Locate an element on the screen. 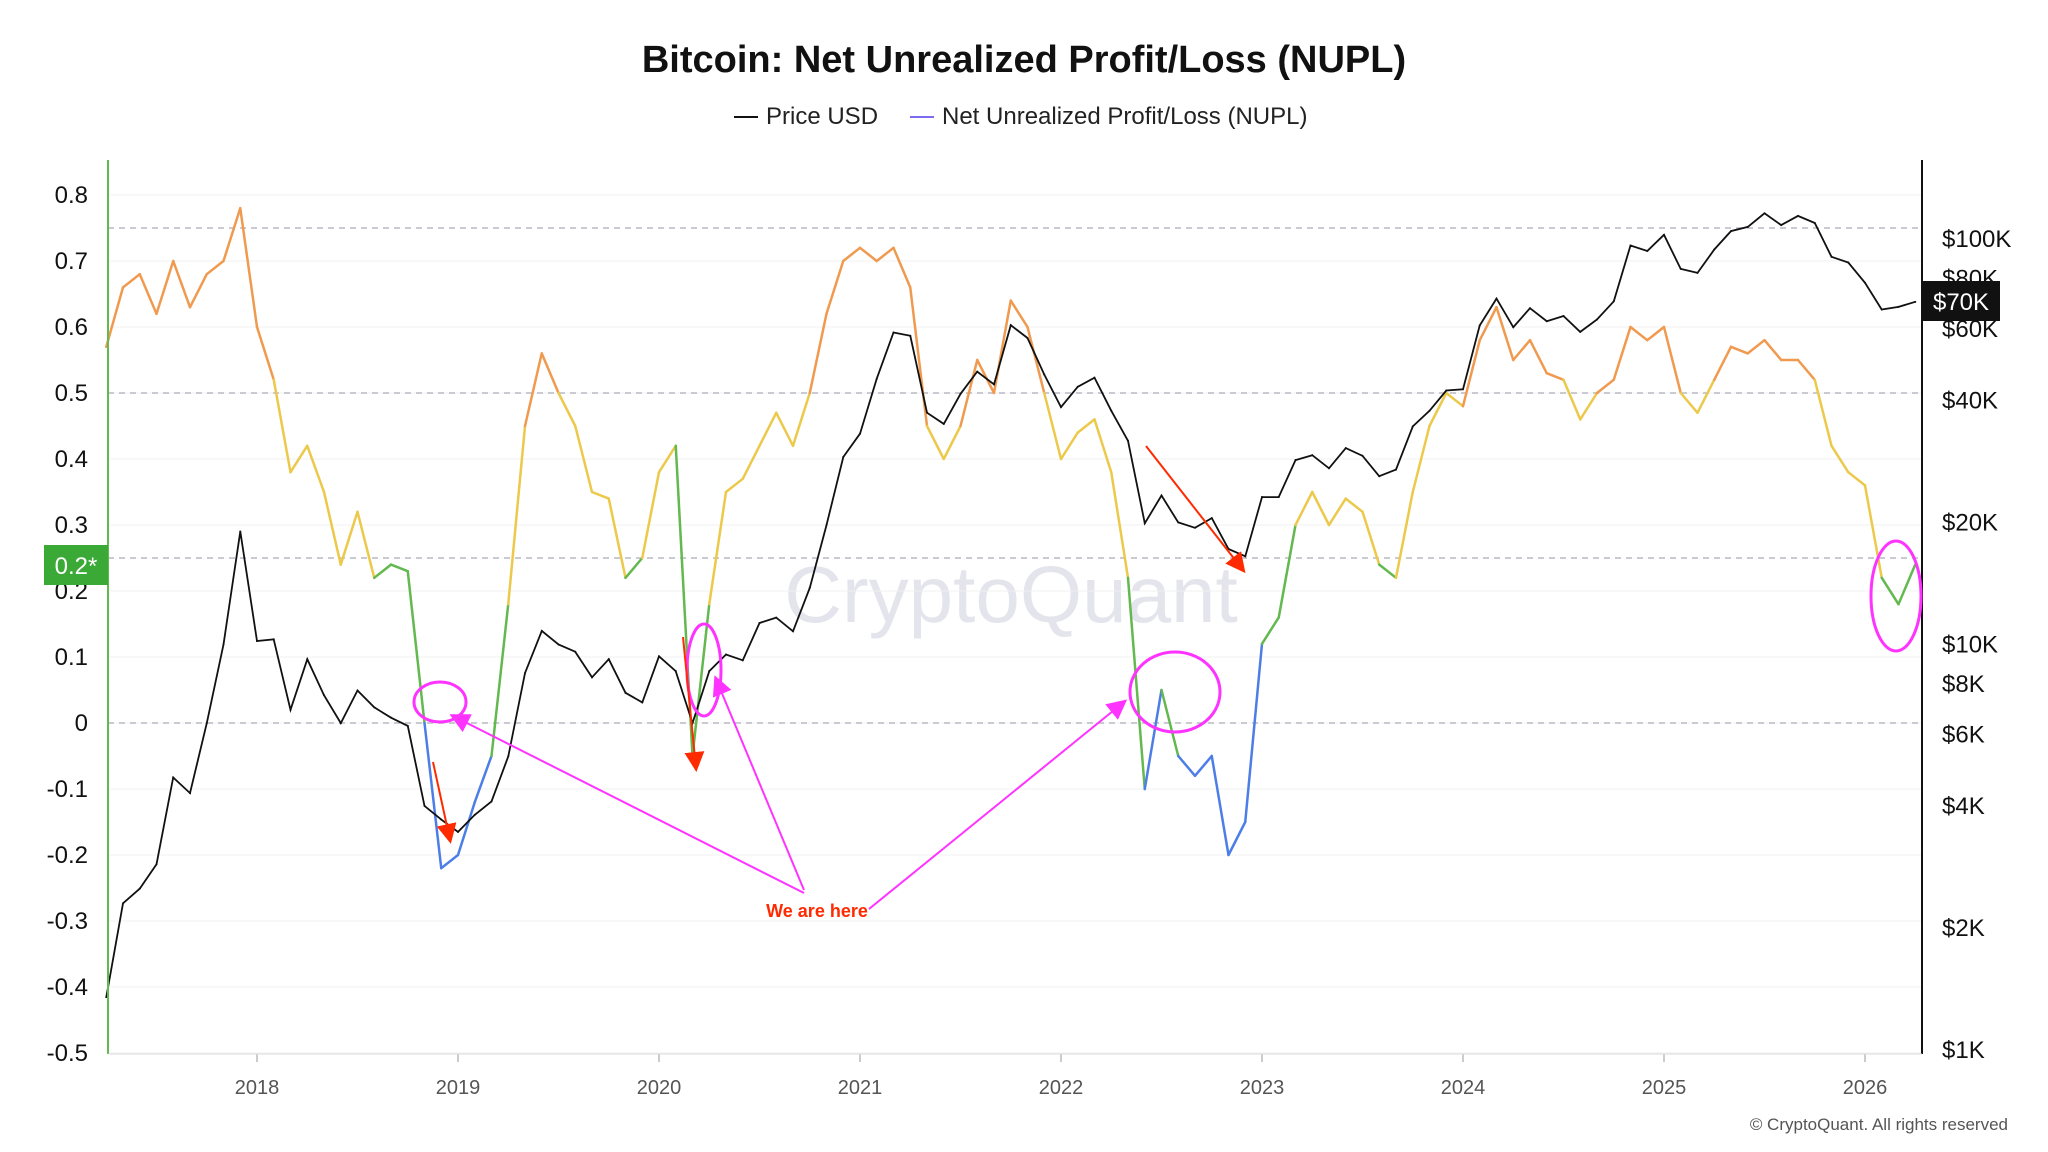 The height and width of the screenshot is (1152, 2048). legend-label-price: Price USD is located at coordinates (822, 116).